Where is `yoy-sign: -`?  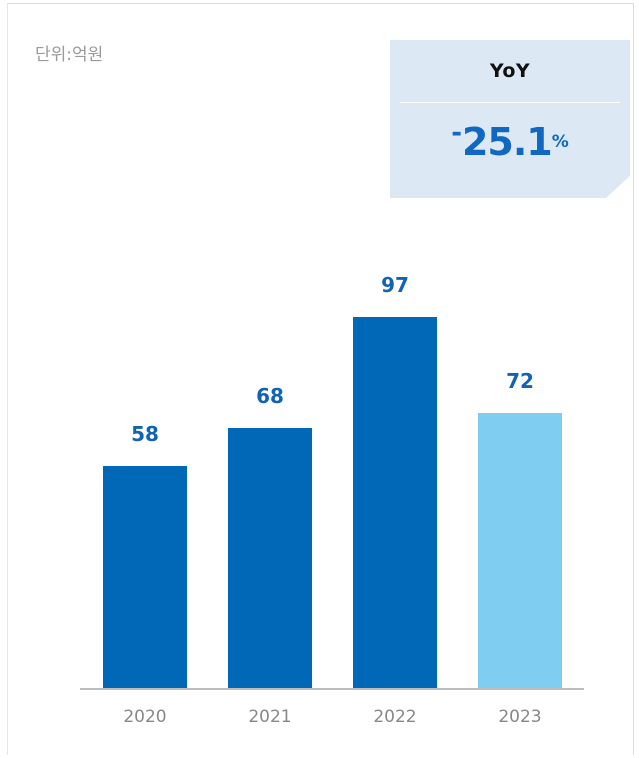
yoy-sign: - is located at coordinates (456, 133).